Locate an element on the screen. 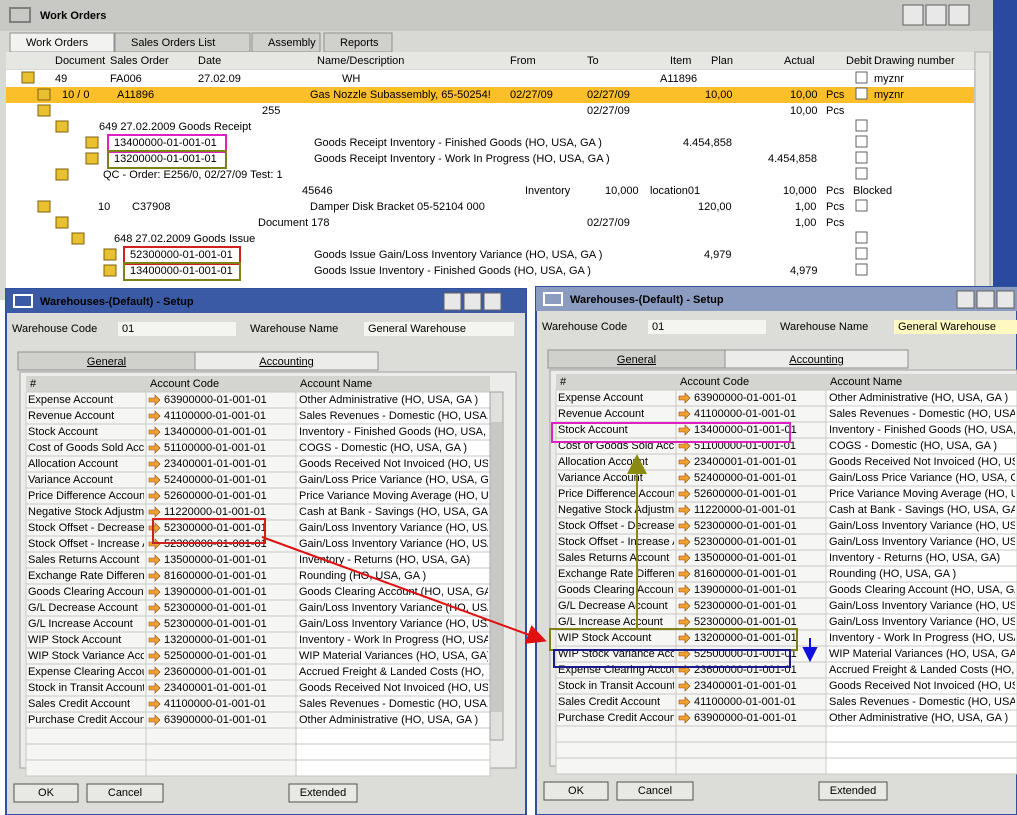  account-code: 13900000-01-001-01 is located at coordinates (745, 590).